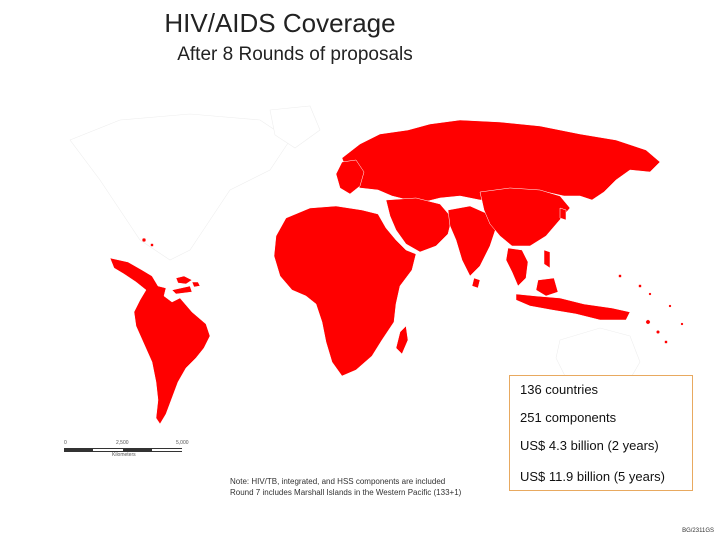 The width and height of the screenshot is (720, 540). I want to click on stat-funding-2-years: US$ 4.3 billion (2 years), so click(589, 445).